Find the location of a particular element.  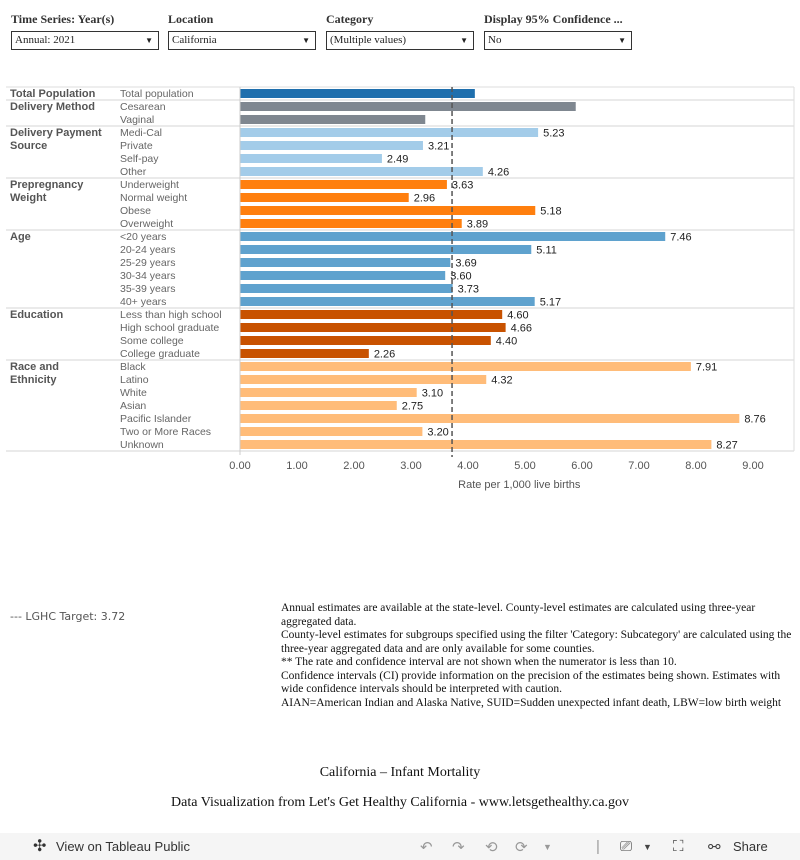

x-tick-label: 0.00 is located at coordinates (239, 466).